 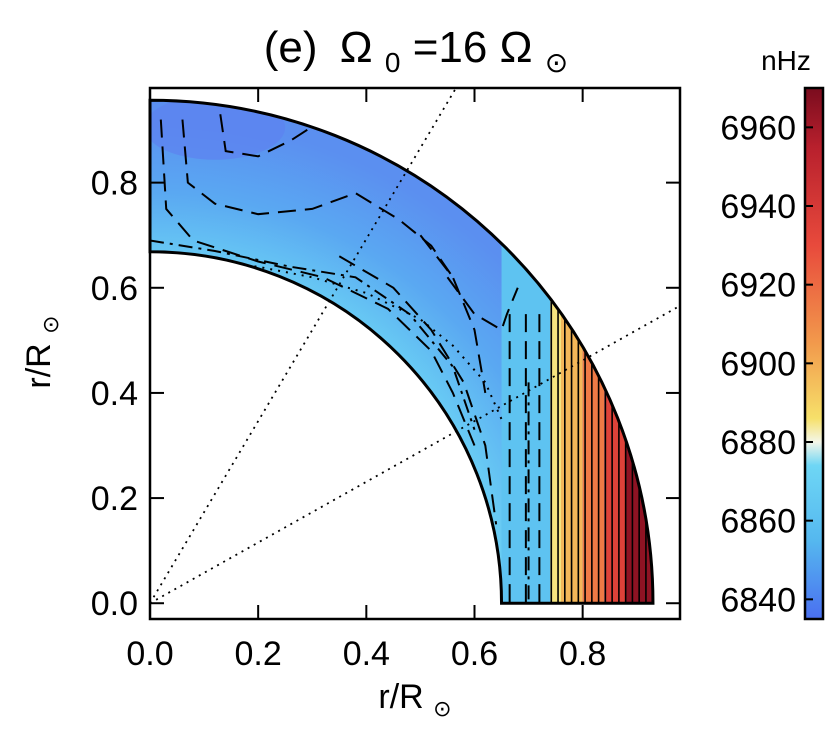 I want to click on colorbar-gradient, so click(x=814, y=353).